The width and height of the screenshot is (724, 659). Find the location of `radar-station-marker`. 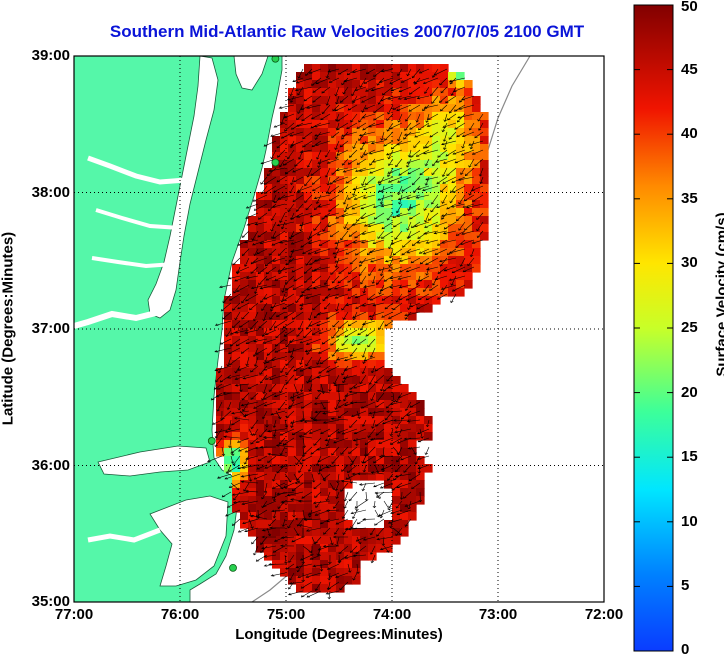

radar-station-marker is located at coordinates (211, 441).